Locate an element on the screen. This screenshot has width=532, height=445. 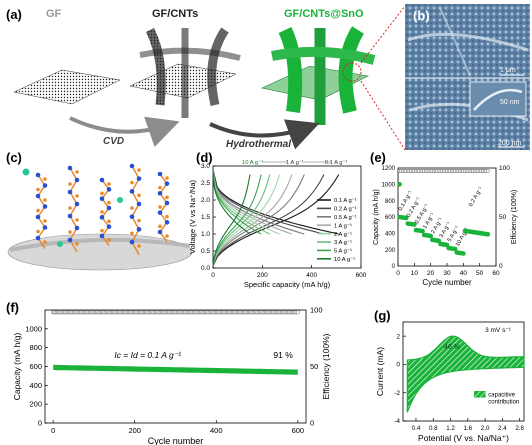
panel-b: (b) 1 μm 50 nm 200 nm is located at coordinates (467, 77).